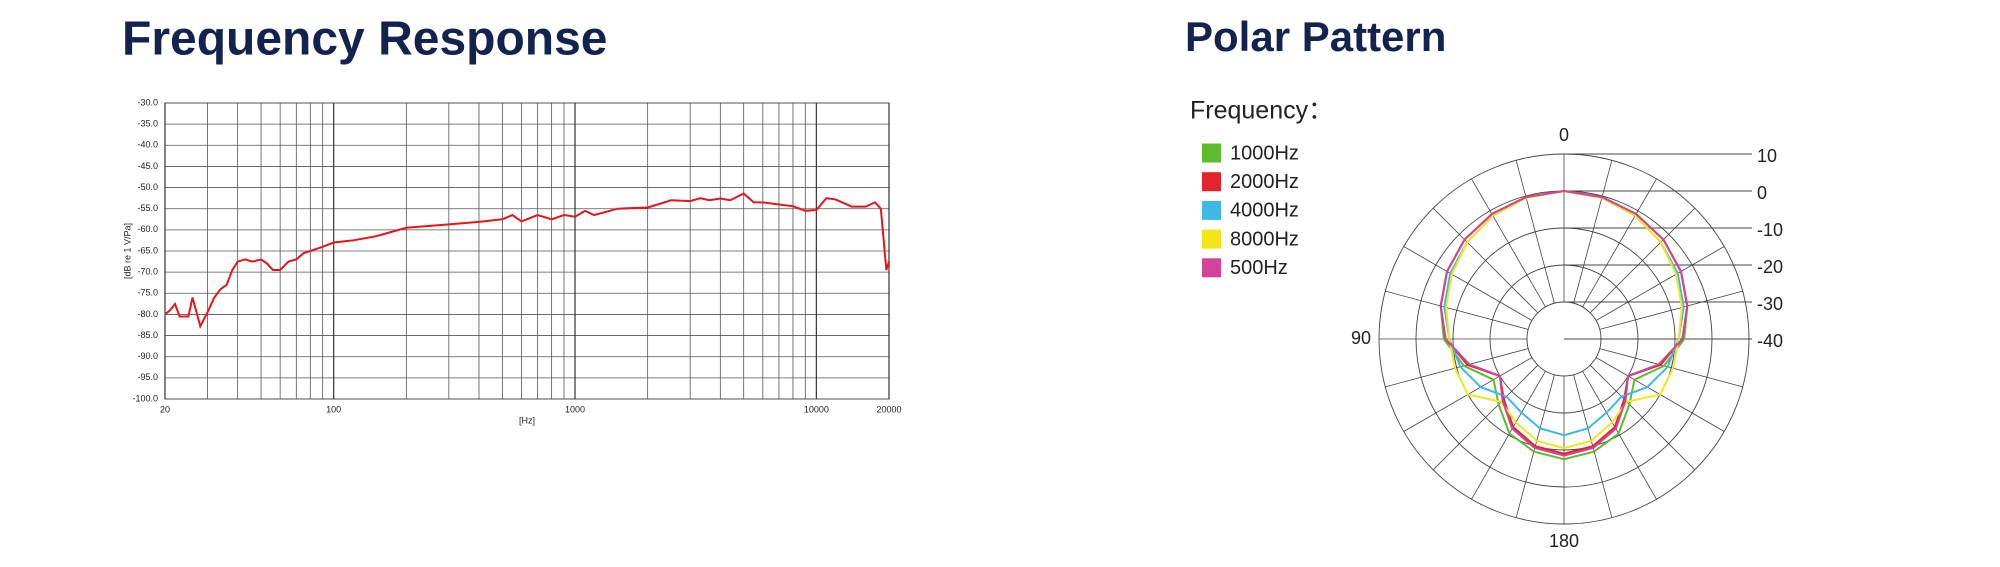  I want to click on x-tick-label: 1000, so click(575, 409).